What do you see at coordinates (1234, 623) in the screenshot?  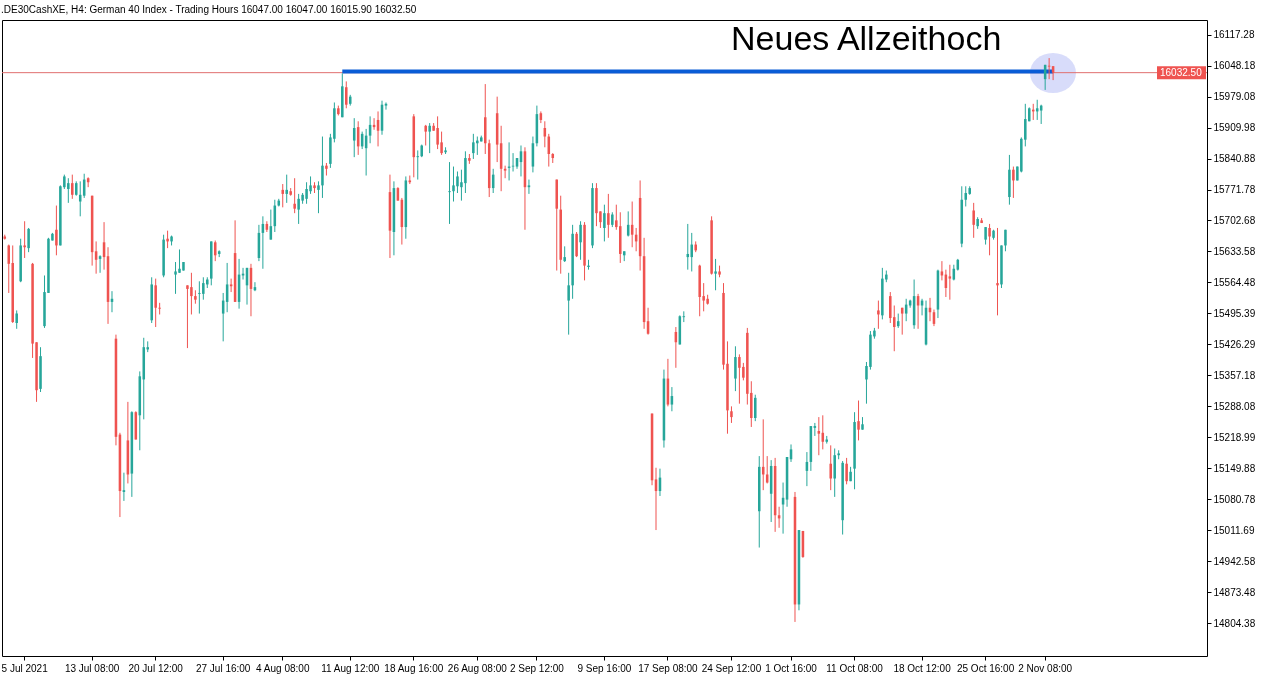 I see `y-tick-label: 14804.38` at bounding box center [1234, 623].